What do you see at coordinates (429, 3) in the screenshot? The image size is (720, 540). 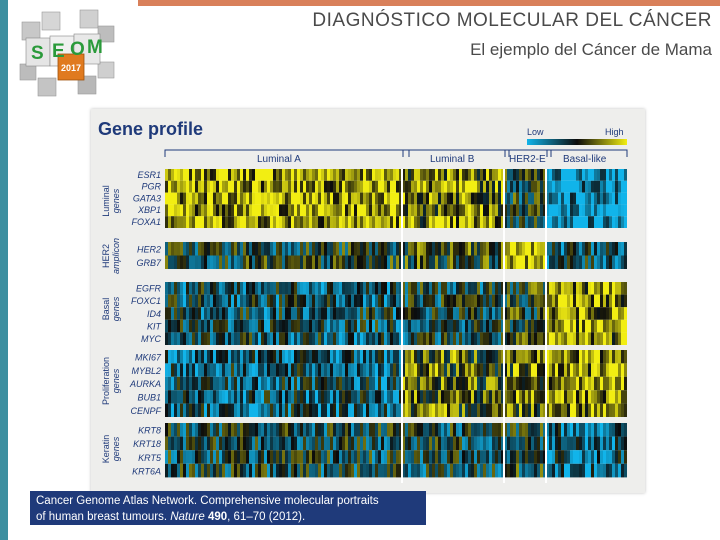 I see `top-accent-rule` at bounding box center [429, 3].